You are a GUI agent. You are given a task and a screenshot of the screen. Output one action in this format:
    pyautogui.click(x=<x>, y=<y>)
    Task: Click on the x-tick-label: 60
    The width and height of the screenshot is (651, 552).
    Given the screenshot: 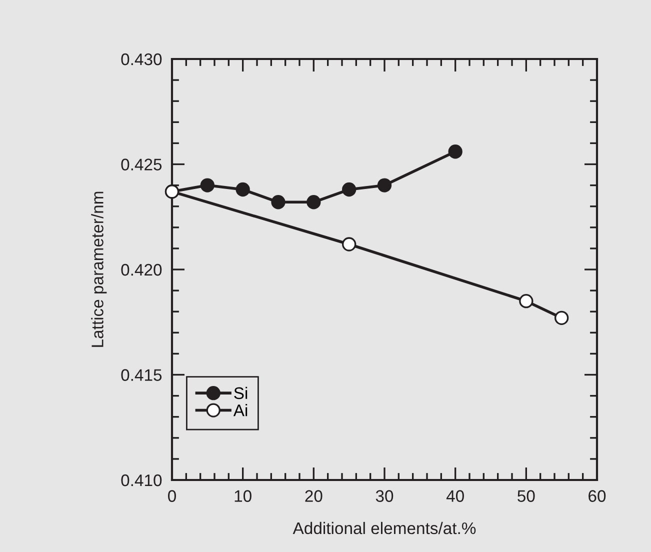 What is the action you would take?
    pyautogui.click(x=597, y=496)
    